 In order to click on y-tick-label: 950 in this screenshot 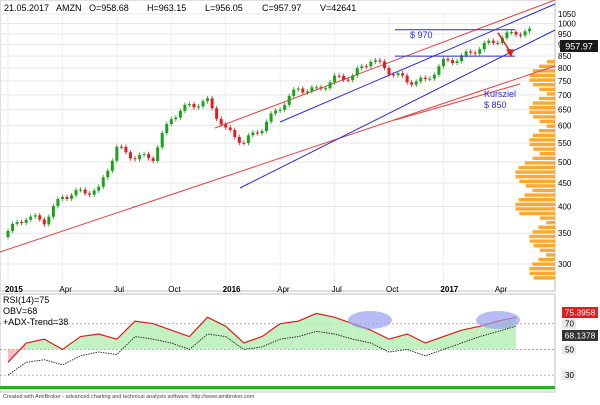, I will do `click(565, 34)`.